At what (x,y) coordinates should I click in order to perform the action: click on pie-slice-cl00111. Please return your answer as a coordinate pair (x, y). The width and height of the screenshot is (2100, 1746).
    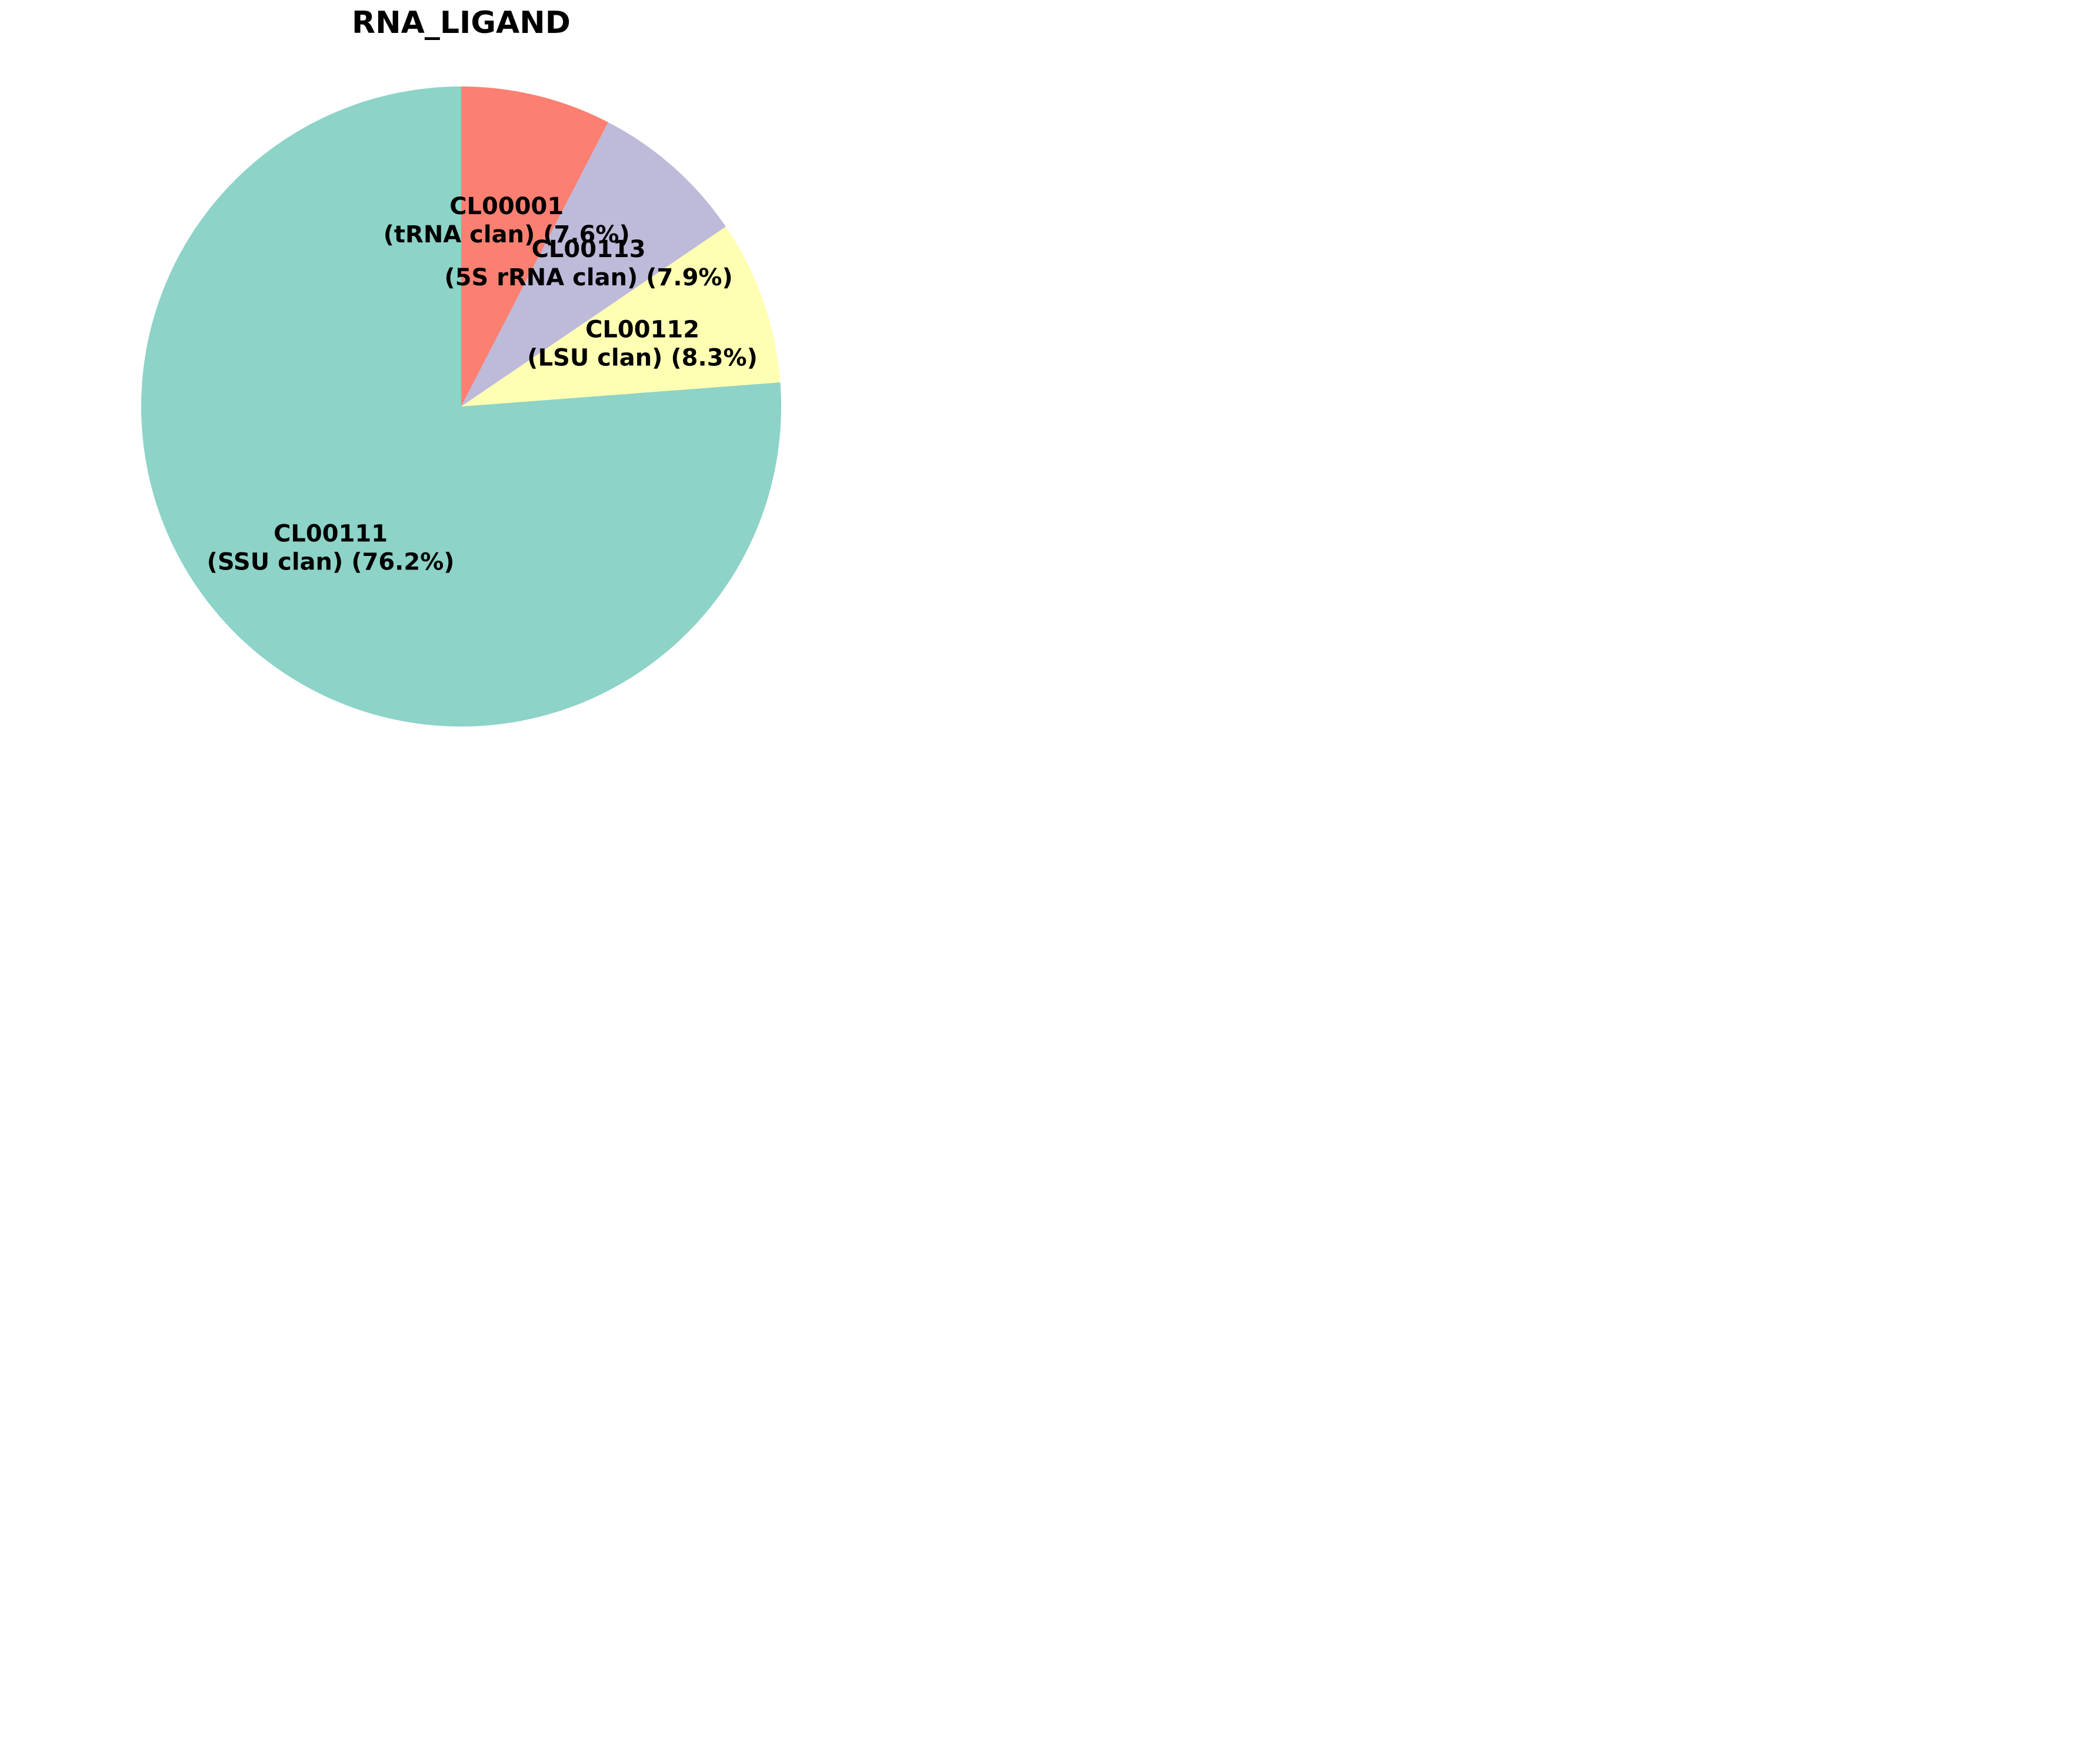
    Looking at the image, I should click on (461, 406).